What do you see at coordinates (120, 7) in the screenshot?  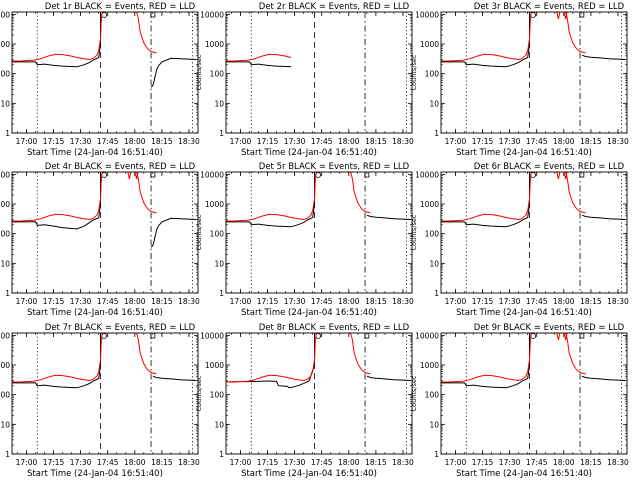 I see `panel-title: Det 1r BLACK = Events, RED = LLD` at bounding box center [120, 7].